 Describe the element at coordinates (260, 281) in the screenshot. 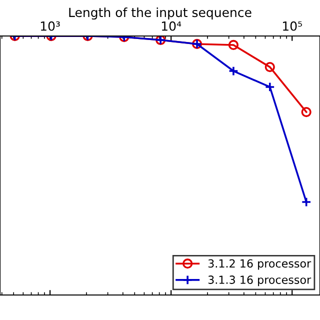

I see `legend-label: 3.1.3 16 processor` at that location.